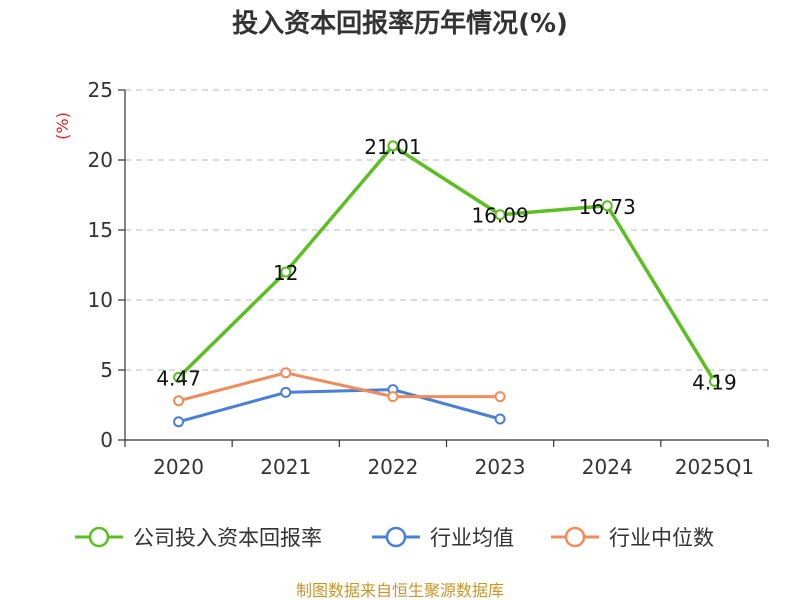 The width and height of the screenshot is (800, 600). Describe the element at coordinates (661, 538) in the screenshot. I see `legend-label: 行业中位数` at that location.